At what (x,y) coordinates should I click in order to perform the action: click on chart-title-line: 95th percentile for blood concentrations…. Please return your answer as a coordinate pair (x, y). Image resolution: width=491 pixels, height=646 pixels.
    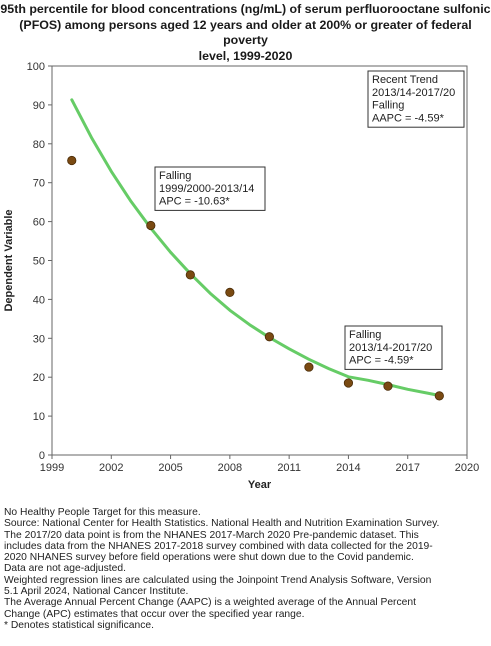
    Looking at the image, I should click on (245, 9).